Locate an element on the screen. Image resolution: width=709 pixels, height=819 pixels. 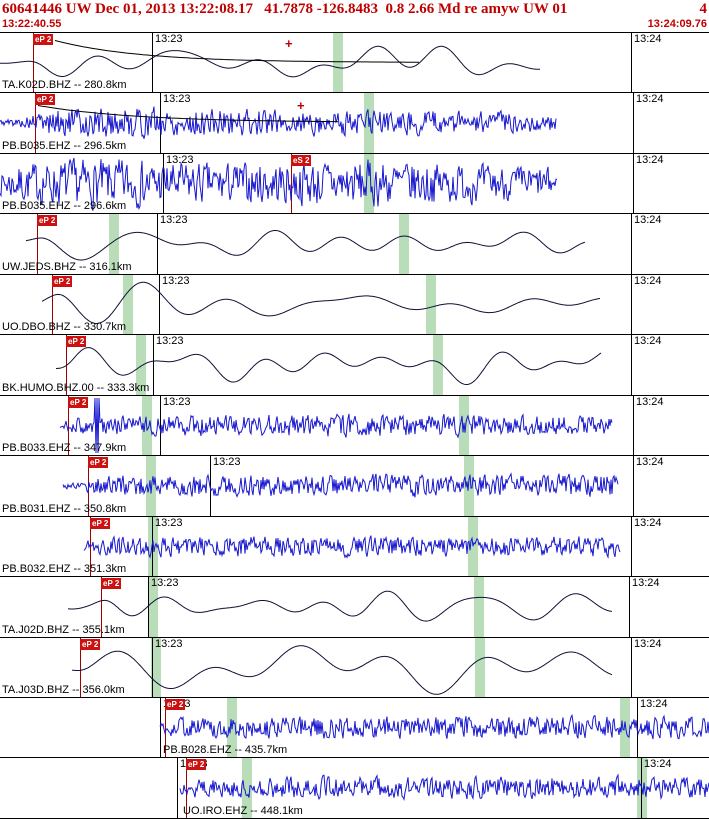
trace-row: 13:23 13:24 eP 2 PB.B028.EHZ -- 435.7km is located at coordinates (354, 727).